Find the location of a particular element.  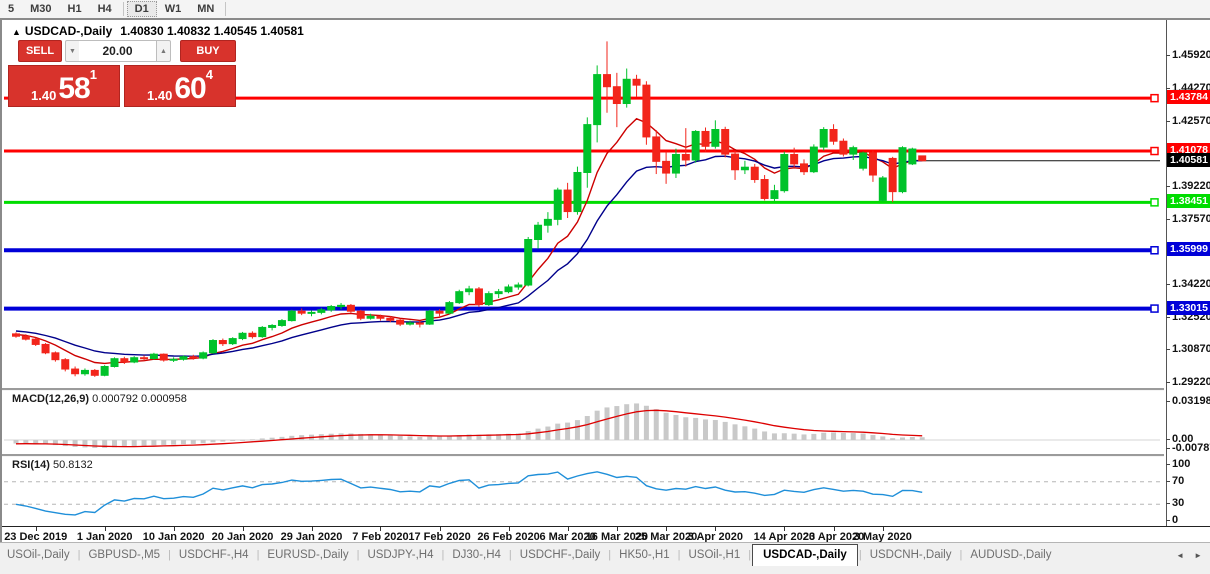

volume-input is located at coordinates (117, 51).